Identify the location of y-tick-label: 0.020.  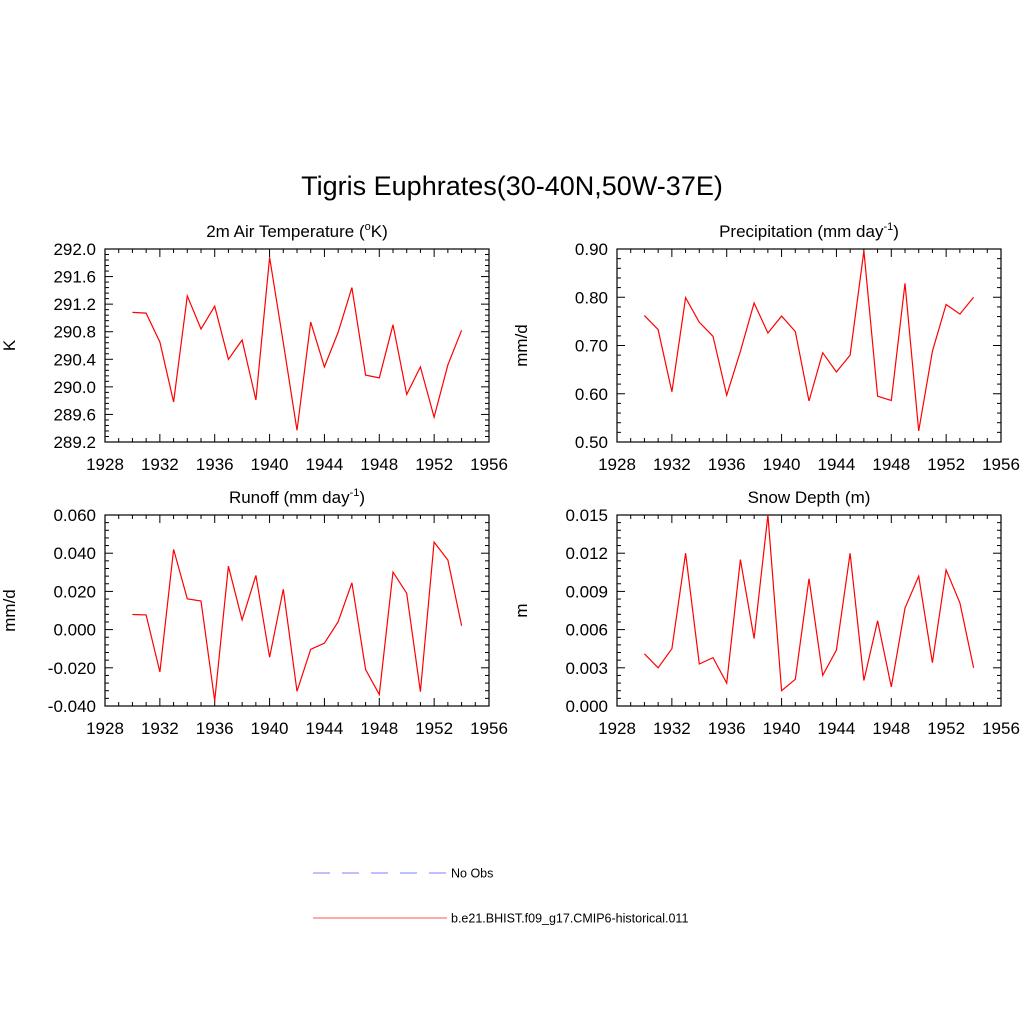
(74, 591).